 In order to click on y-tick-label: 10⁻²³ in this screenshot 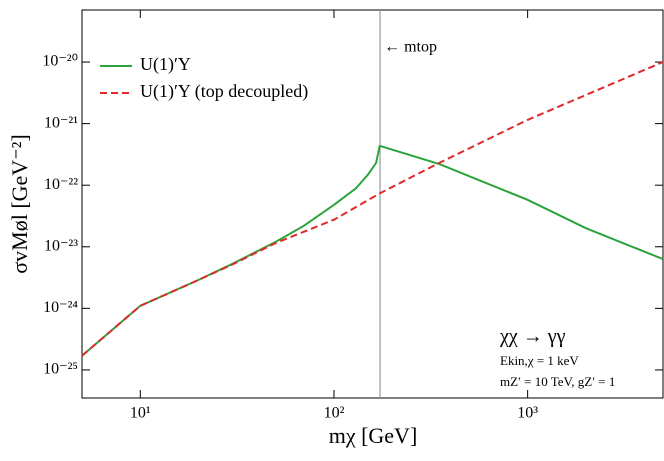, I will do `click(61, 245)`.